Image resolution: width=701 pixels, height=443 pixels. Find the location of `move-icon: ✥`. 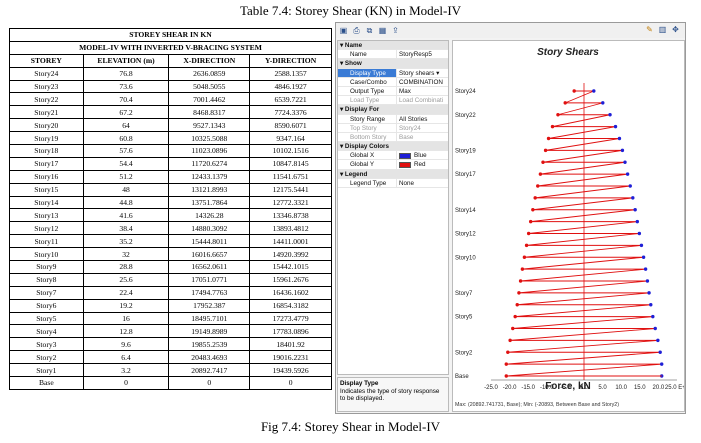

move-icon: ✥ is located at coordinates (675, 29).